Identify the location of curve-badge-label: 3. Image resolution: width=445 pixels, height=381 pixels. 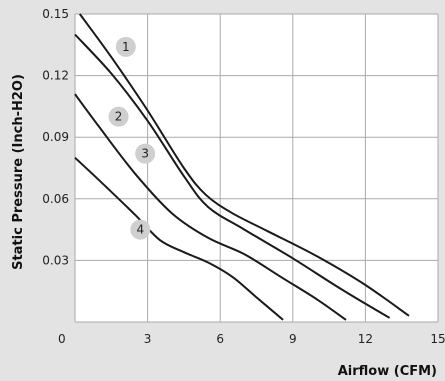
(145, 154).